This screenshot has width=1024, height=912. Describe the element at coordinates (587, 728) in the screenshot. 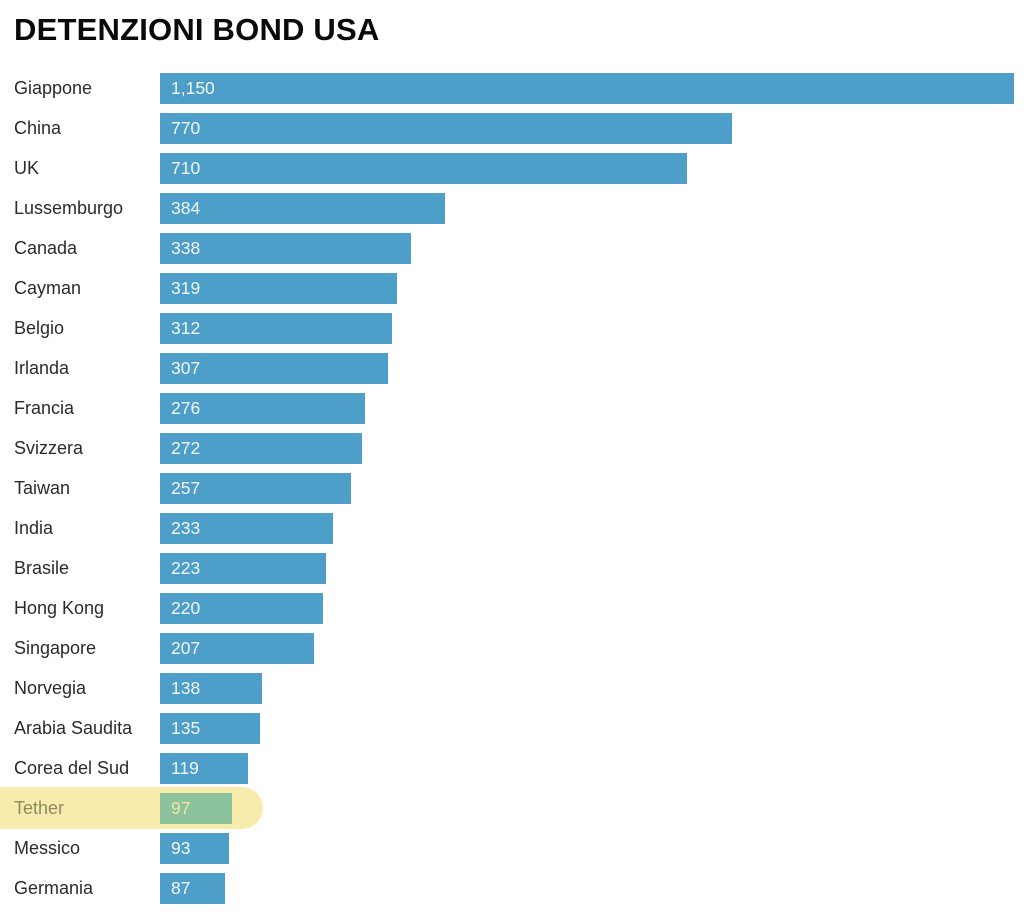

I see `bar-track: 135` at that location.